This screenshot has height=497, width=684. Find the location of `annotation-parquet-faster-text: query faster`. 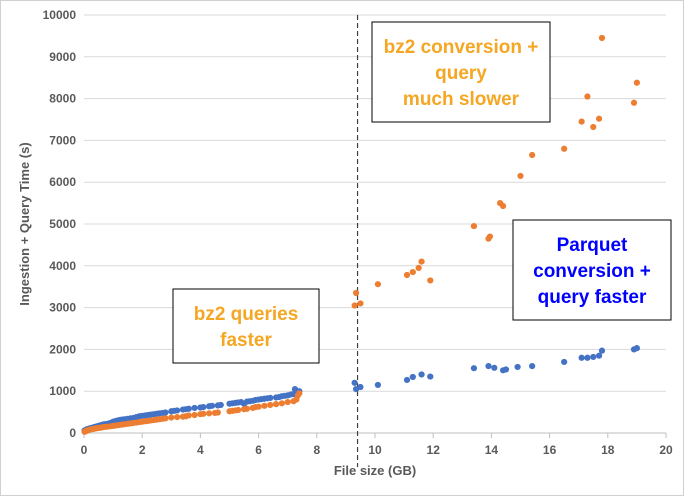

annotation-parquet-faster-text: query faster is located at coordinates (592, 297).